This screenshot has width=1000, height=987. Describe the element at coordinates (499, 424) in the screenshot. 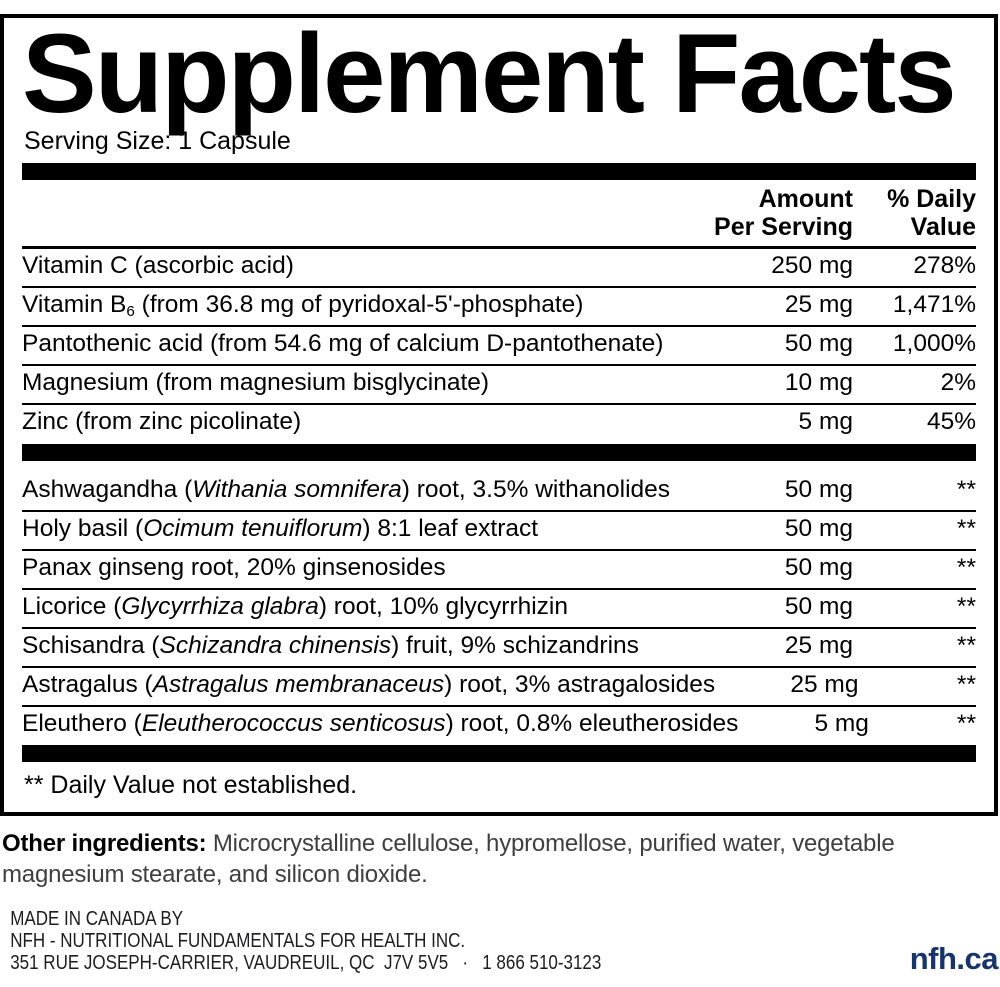

I see `table-row: Zinc (from zinc picolinate) 5 mg 45%` at that location.